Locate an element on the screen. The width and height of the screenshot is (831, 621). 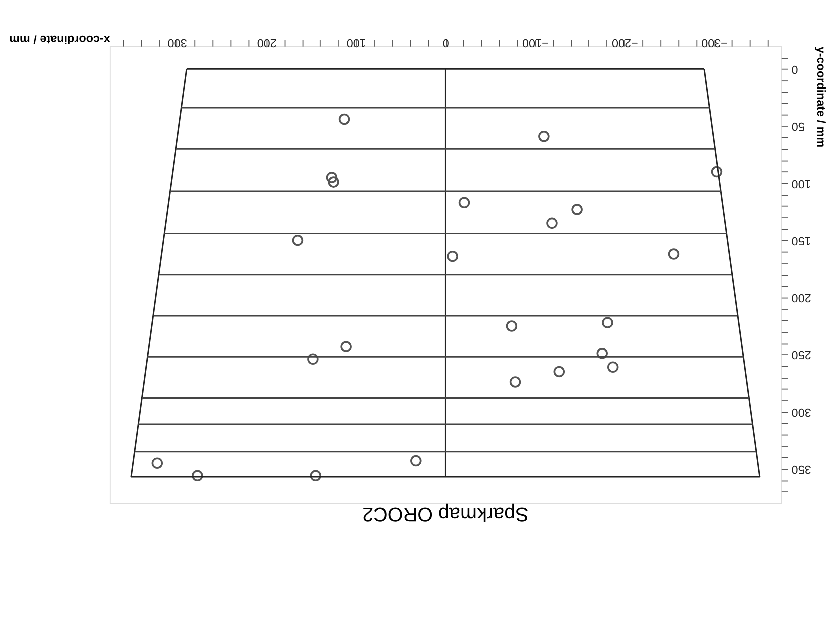
y-tick-label: 300 is located at coordinates (801, 412).